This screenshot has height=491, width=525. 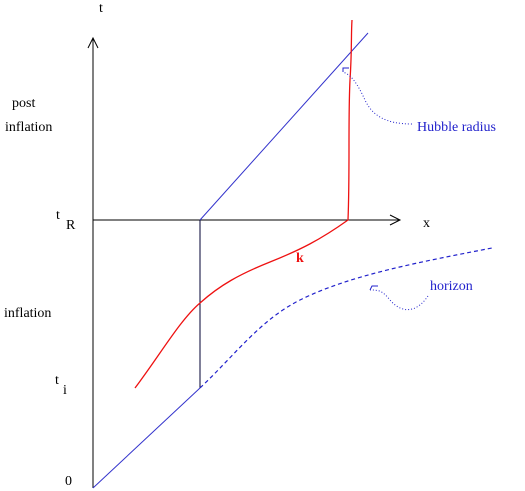 I want to click on t-axis-label: t, so click(x=101, y=8).